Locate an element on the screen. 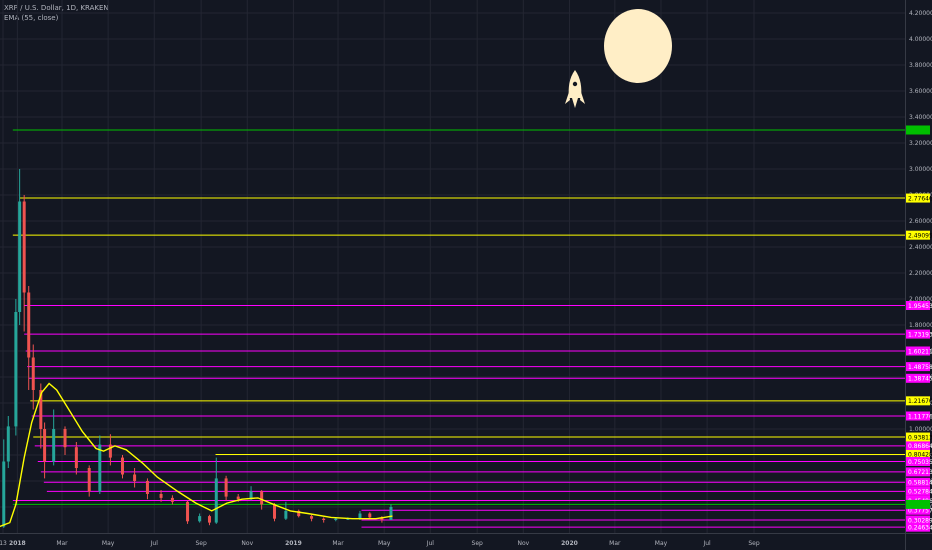  price-tick-label: 3.40000 is located at coordinates (920, 117).